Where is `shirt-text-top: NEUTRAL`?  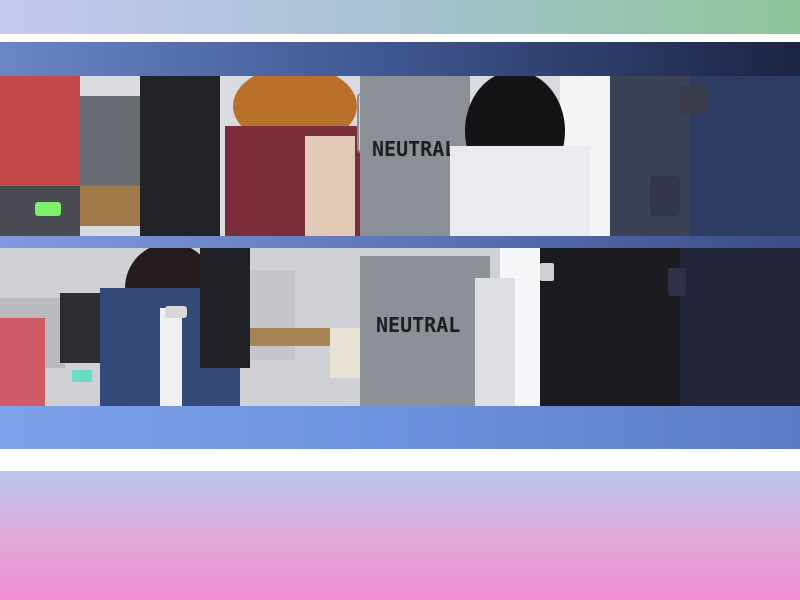
shirt-text-top: NEUTRAL is located at coordinates (414, 149).